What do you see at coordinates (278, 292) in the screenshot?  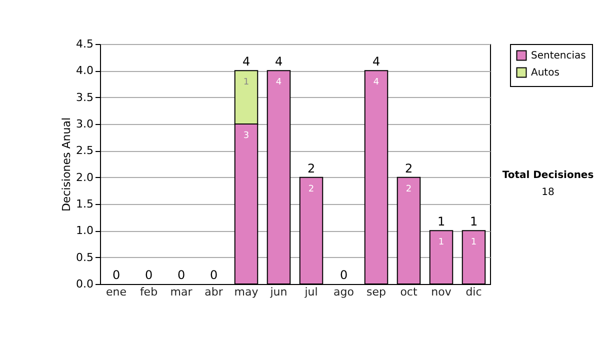 I see `x-tick-label: jun` at bounding box center [278, 292].